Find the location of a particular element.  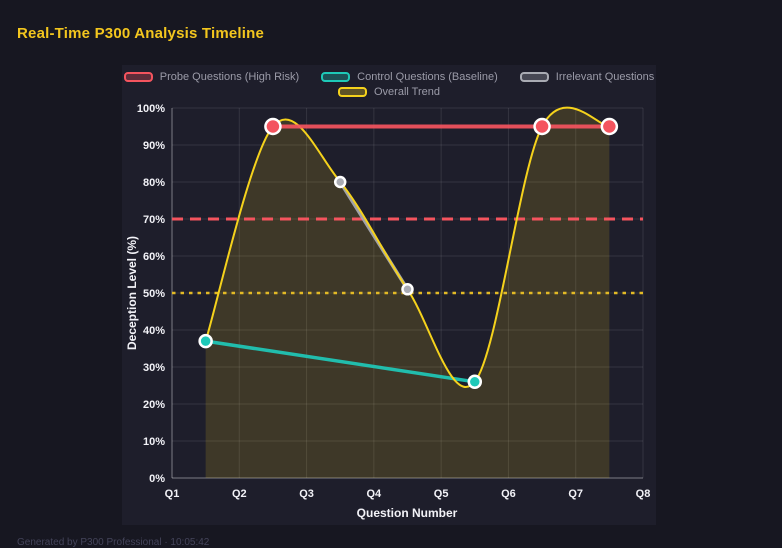

x-tick-label: Q3 is located at coordinates (306, 494).